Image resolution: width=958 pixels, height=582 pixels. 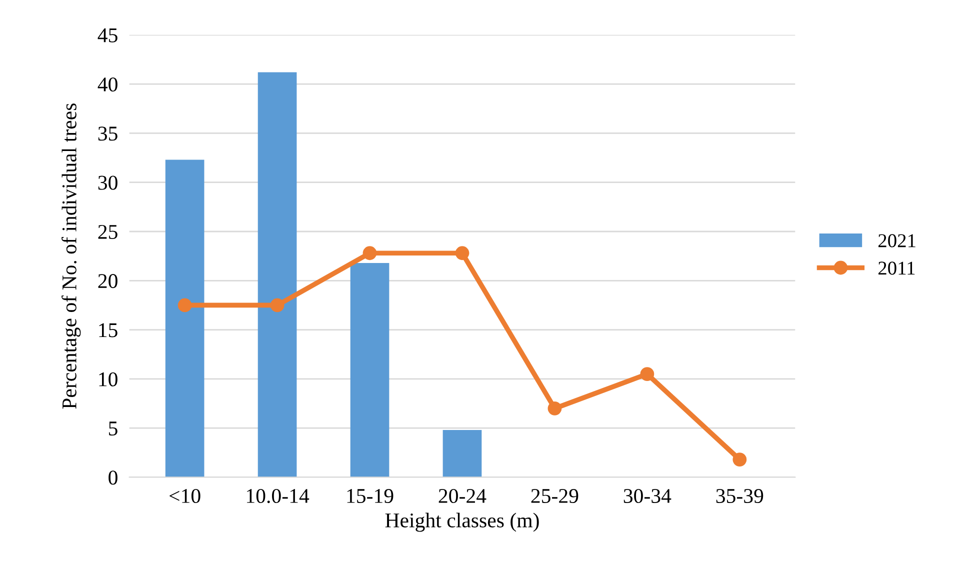 What do you see at coordinates (278, 496) in the screenshot?
I see `x-tick-label: 10.0-14` at bounding box center [278, 496].